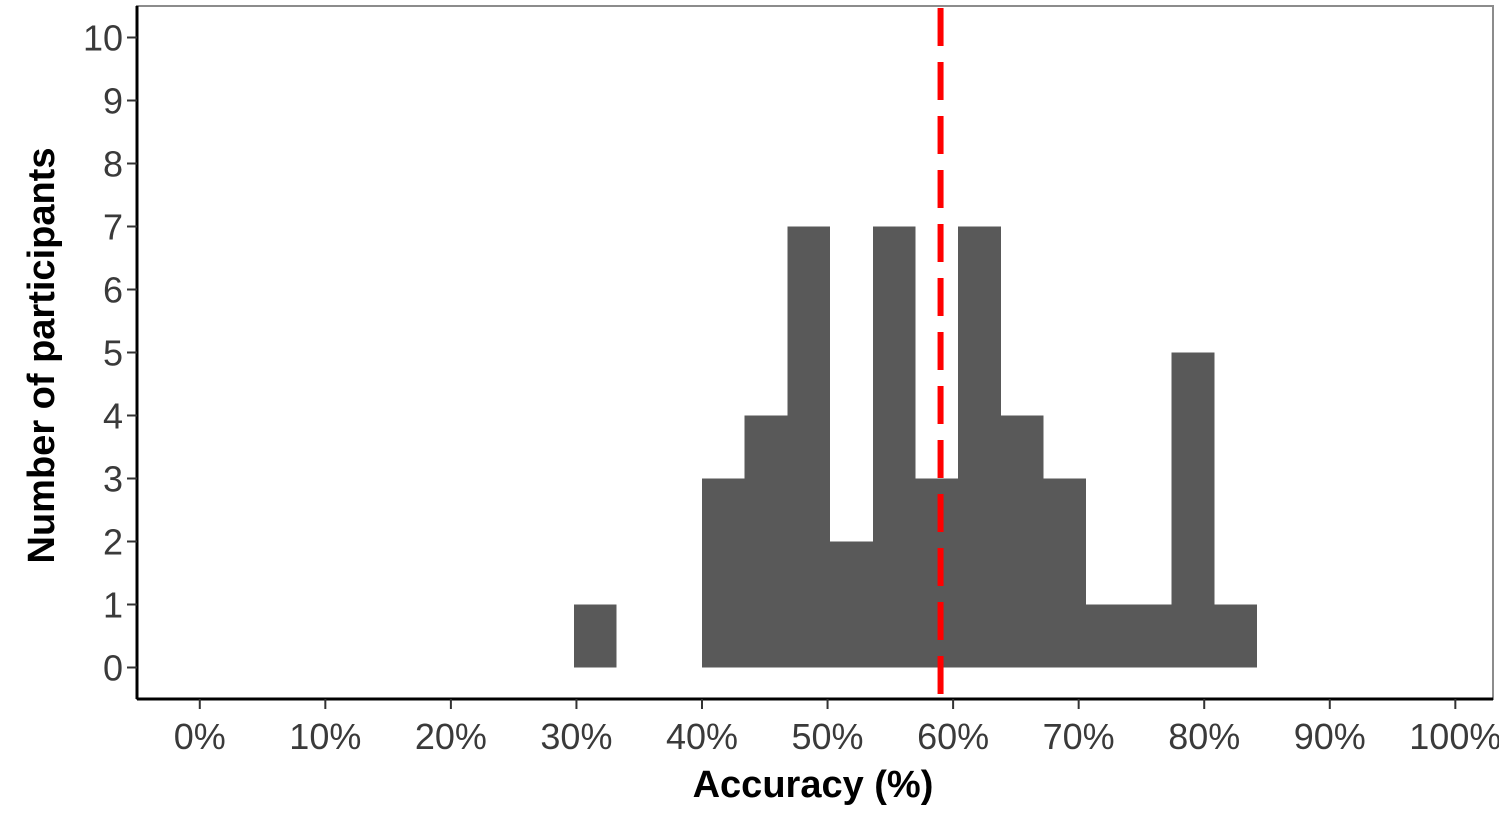 The image size is (1499, 824). What do you see at coordinates (813, 785) in the screenshot?
I see `x-axis-title: Accuracy (%)` at bounding box center [813, 785].